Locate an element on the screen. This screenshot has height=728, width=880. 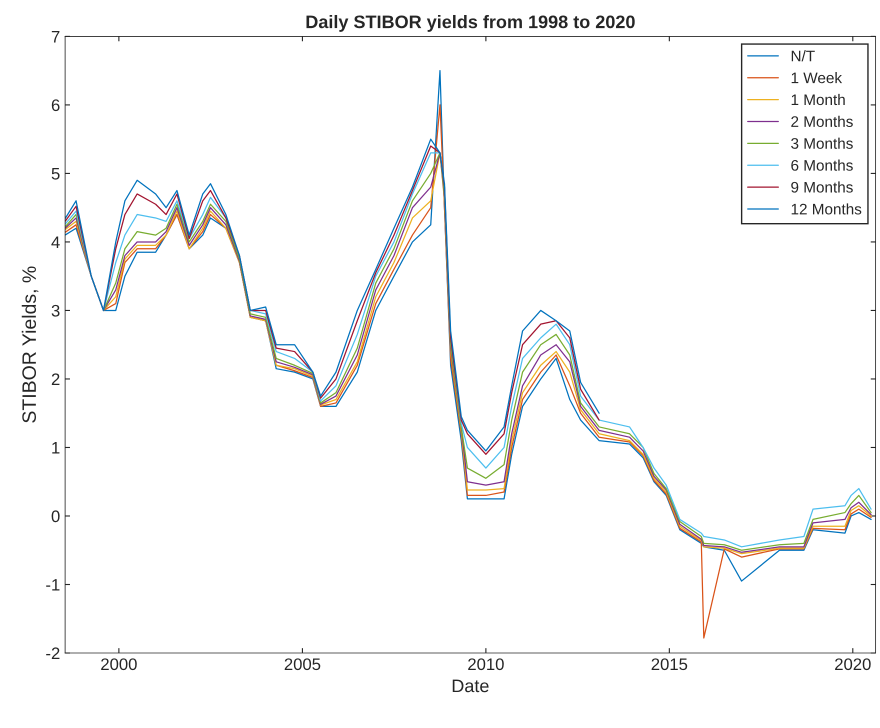
legend-label: 1 Week is located at coordinates (817, 78).